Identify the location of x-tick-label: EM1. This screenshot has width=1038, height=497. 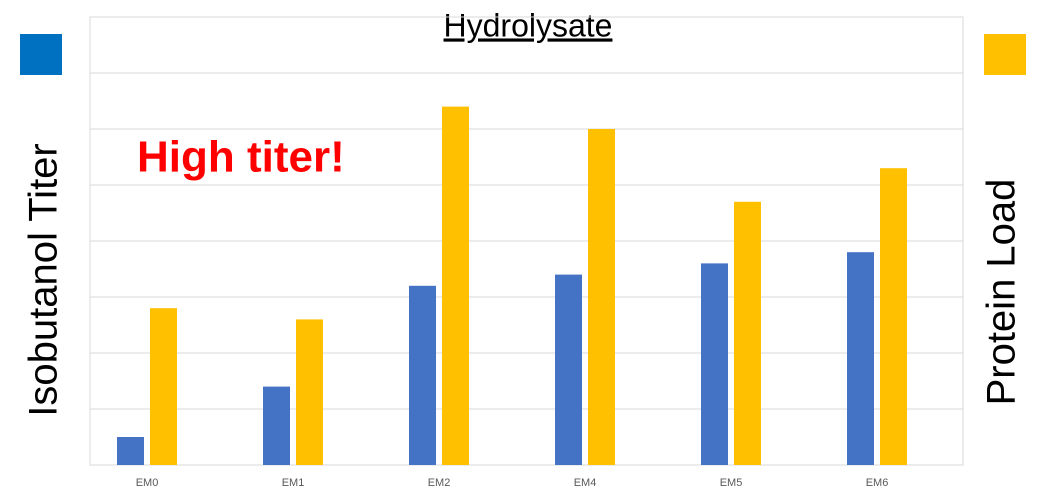
(293, 483).